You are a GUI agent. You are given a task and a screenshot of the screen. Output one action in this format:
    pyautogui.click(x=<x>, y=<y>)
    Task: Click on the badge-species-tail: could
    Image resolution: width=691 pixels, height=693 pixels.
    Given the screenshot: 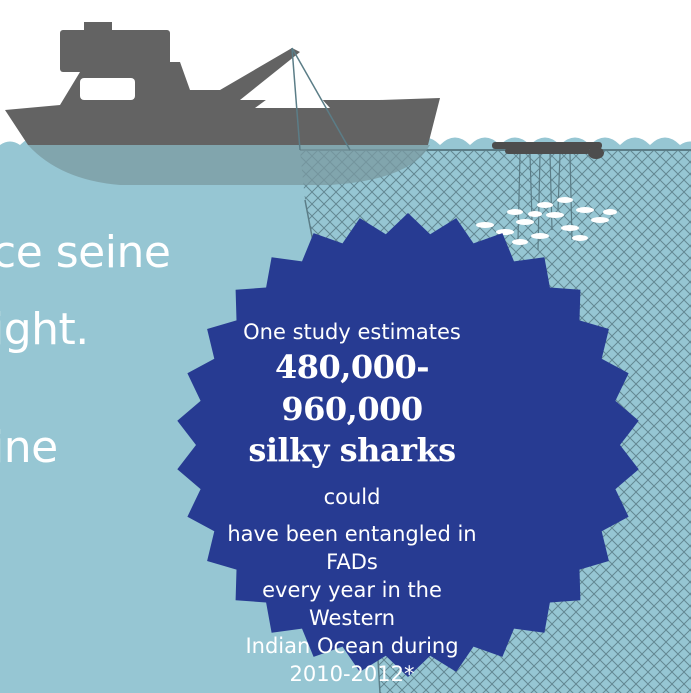 What is the action you would take?
    pyautogui.click(x=352, y=497)
    